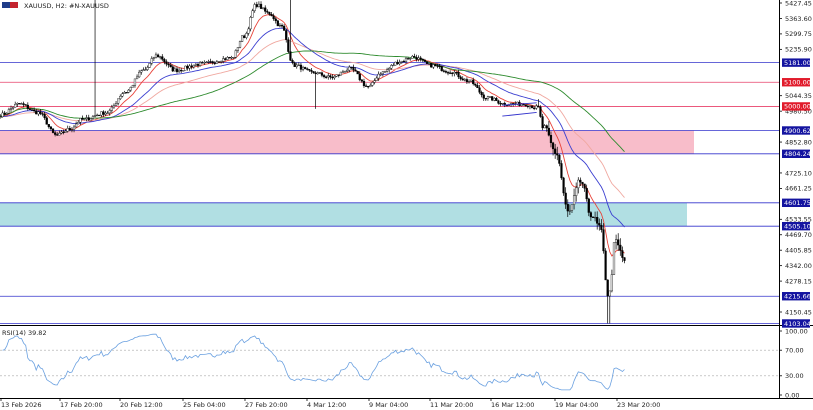  Describe the element at coordinates (798, 96) in the screenshot. I see `price-tick-label: 5044.35` at that location.